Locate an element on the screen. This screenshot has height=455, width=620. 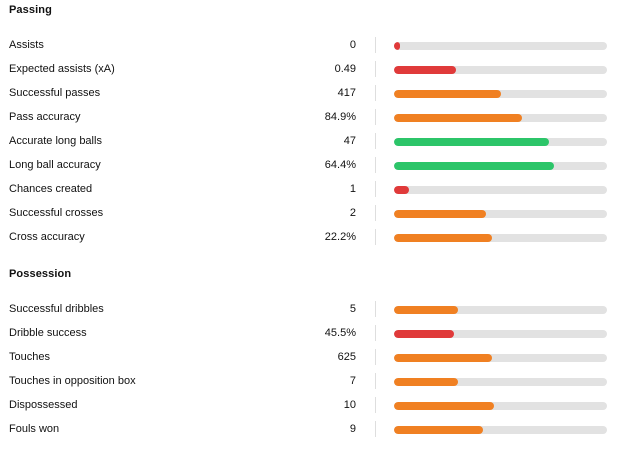
stat-row-touches: Touches 625 is located at coordinates (310, 358).